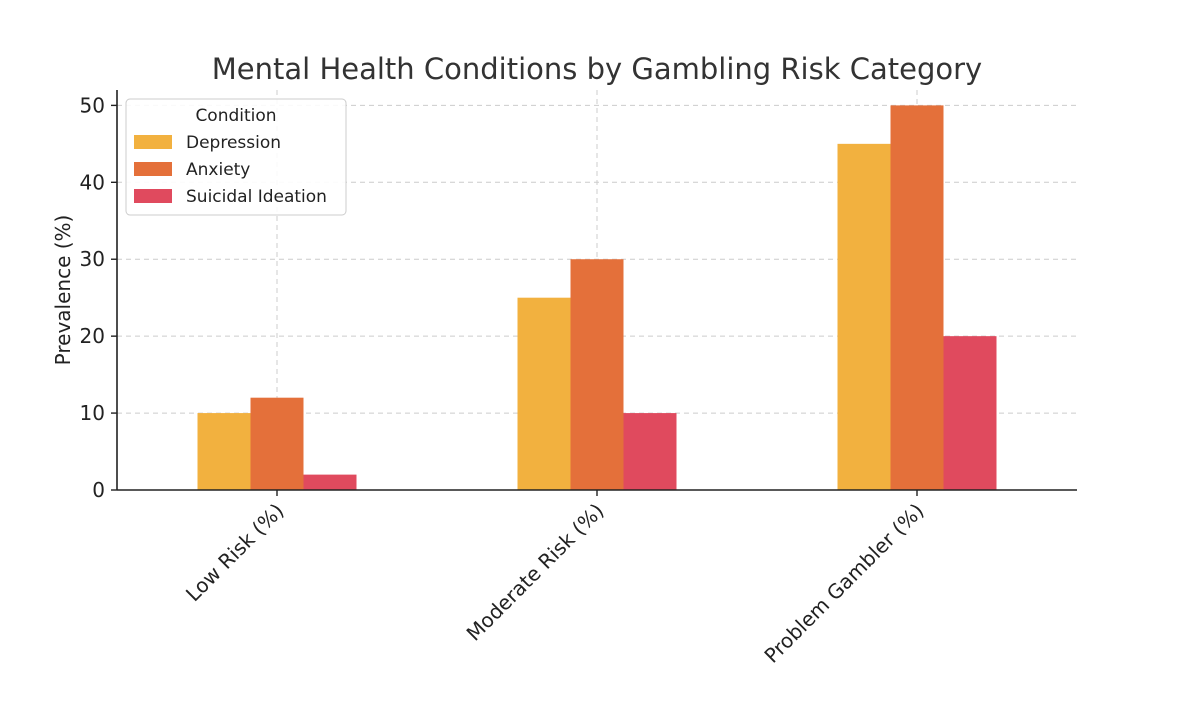 The width and height of the screenshot is (1200, 711). Describe the element at coordinates (218, 170) in the screenshot. I see `legend-label: Anxiety` at that location.